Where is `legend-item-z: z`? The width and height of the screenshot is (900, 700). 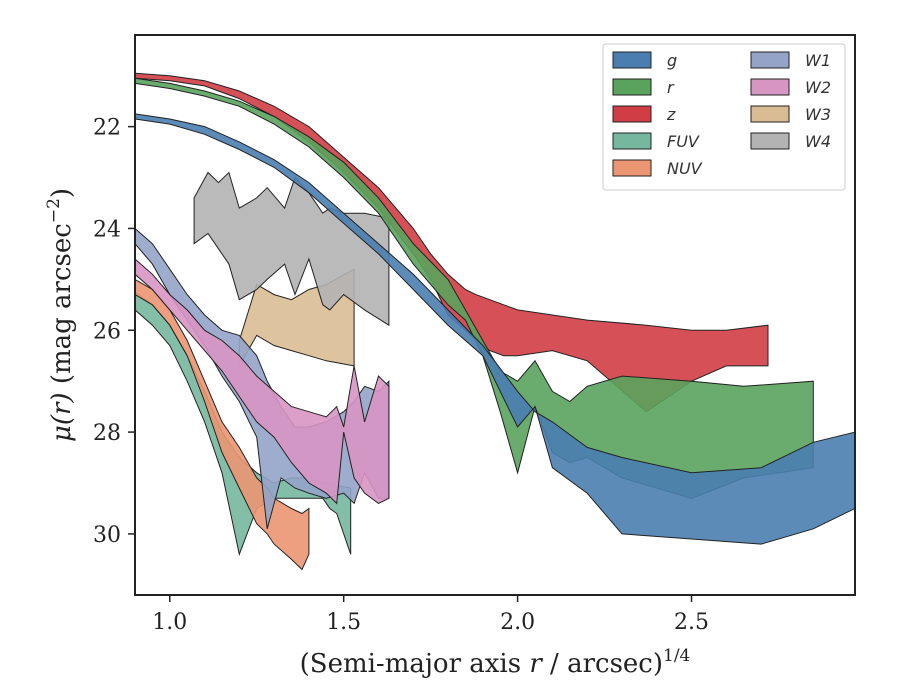
legend-item-z: z is located at coordinates (644, 114).